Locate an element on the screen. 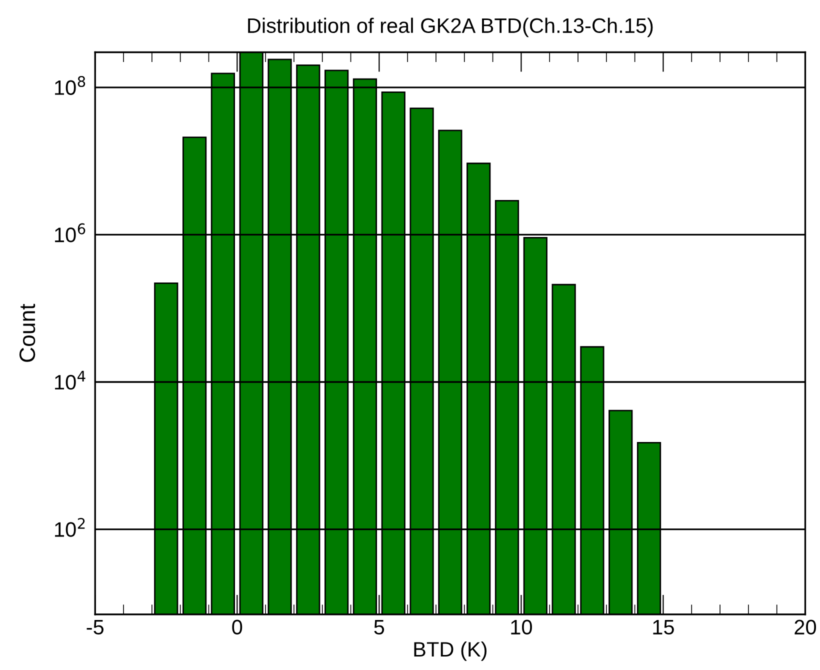  y-tick-label: 10$^{6}$ is located at coordinates (70, 232).